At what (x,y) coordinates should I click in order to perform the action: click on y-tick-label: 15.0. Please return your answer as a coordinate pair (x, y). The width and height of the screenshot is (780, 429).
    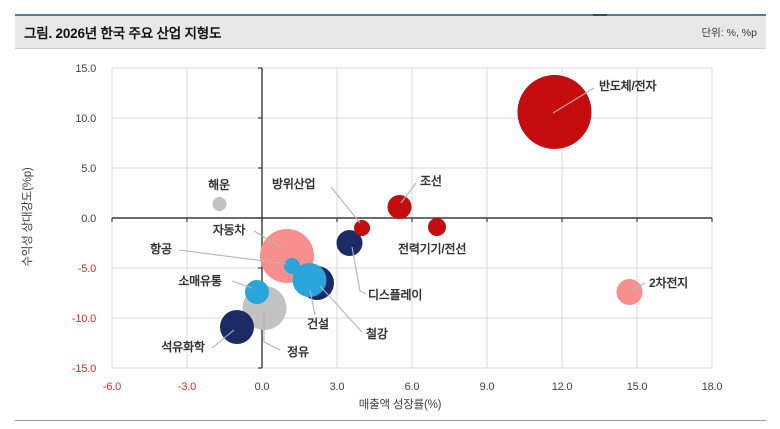
    Looking at the image, I should click on (85, 69).